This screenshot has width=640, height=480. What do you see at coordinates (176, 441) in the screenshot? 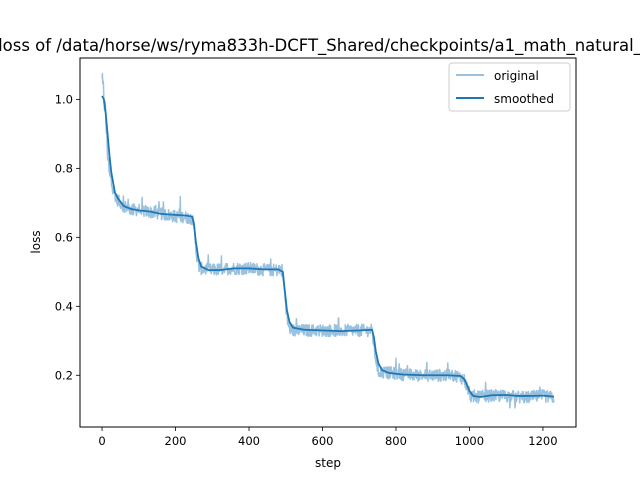
I see `x-tick-label: 200` at bounding box center [176, 441].